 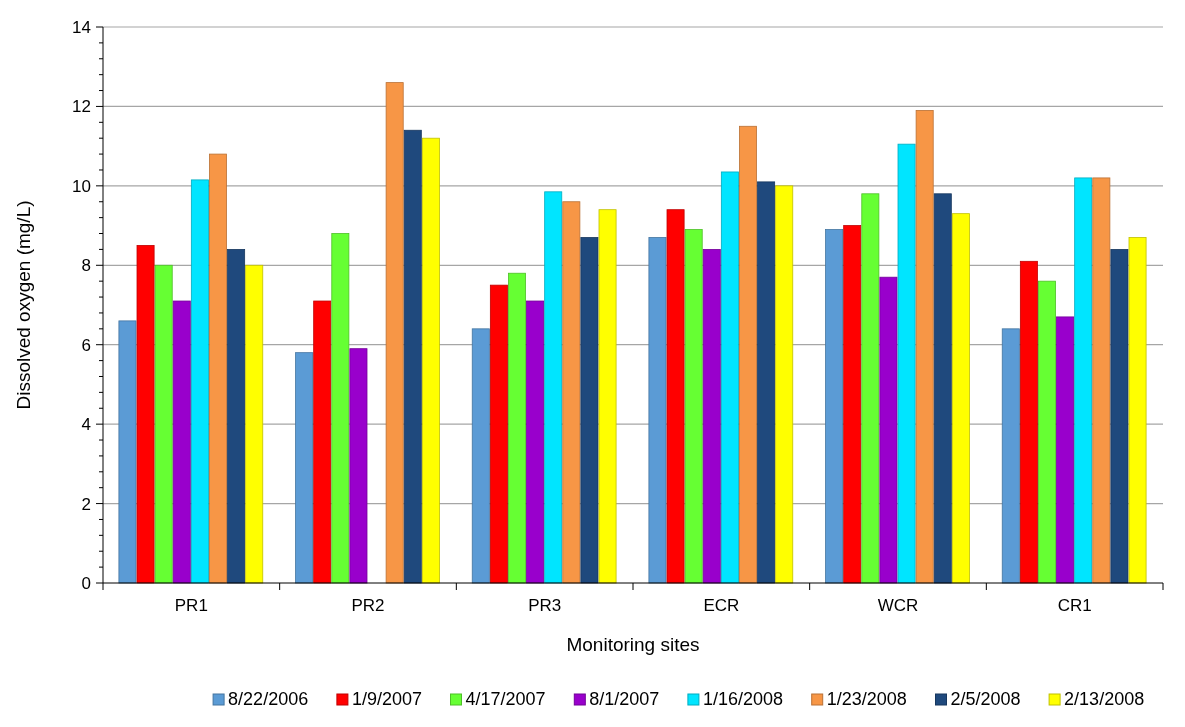 I want to click on legend-label: 2/13/2008, so click(x=1104, y=699).